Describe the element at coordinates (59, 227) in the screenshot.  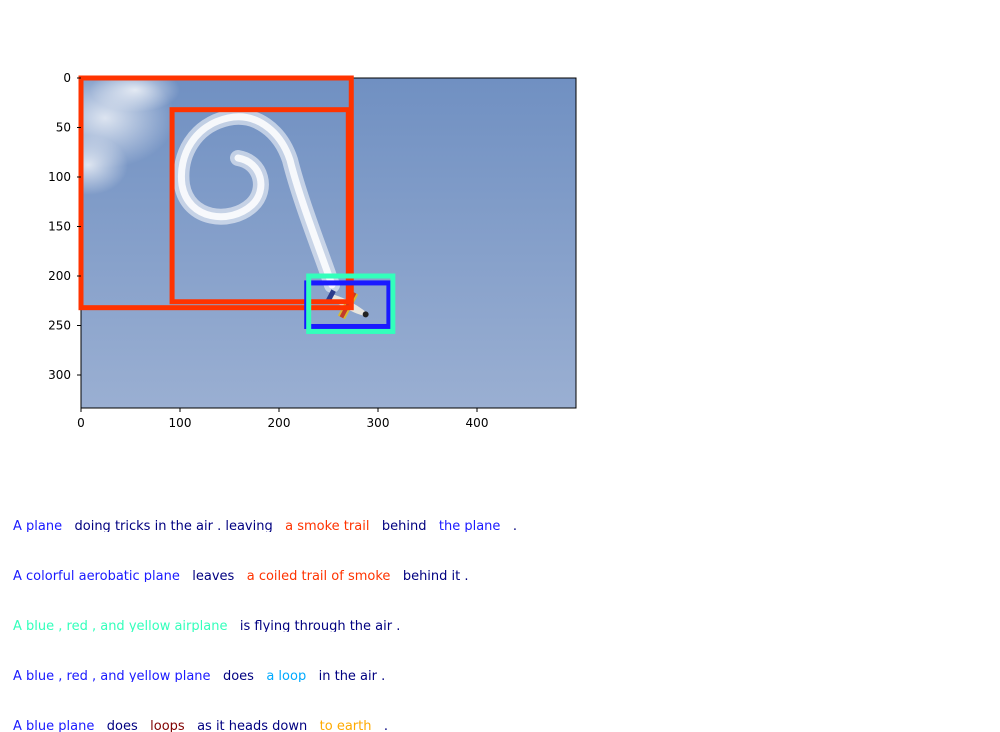
I see `y-tick-label: 150` at that location.